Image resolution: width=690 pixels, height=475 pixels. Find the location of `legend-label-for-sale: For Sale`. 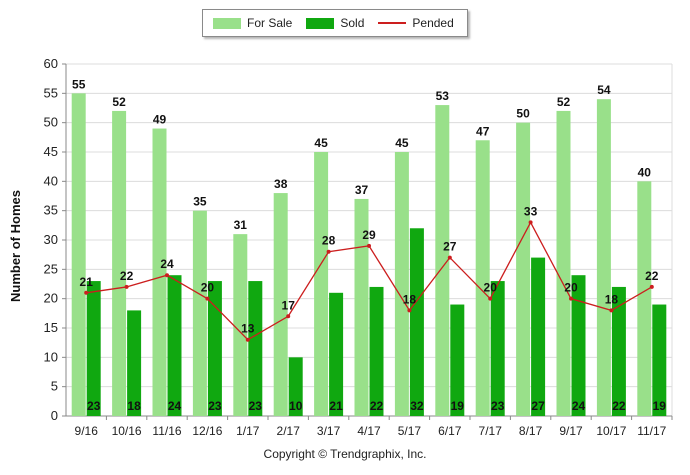

legend-label-for-sale: For Sale is located at coordinates (270, 23).